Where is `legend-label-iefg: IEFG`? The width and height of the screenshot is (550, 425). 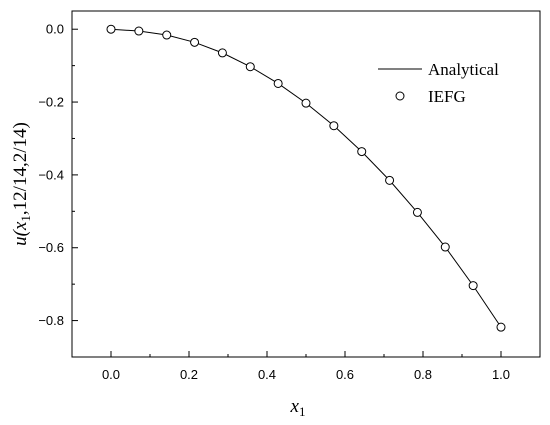
legend-label-iefg: IEFG is located at coordinates (447, 96).